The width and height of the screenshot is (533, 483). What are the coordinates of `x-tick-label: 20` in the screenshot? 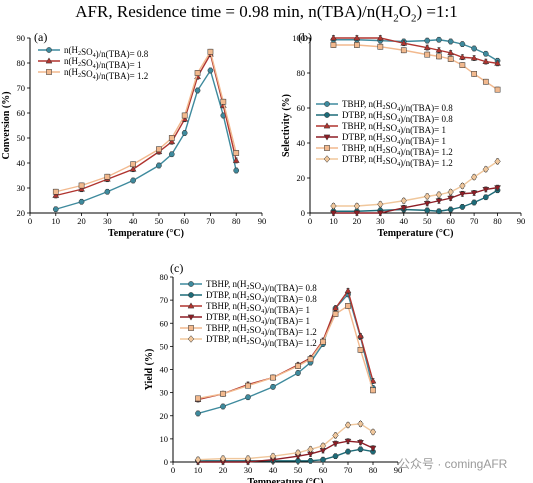 It's located at (223, 470).